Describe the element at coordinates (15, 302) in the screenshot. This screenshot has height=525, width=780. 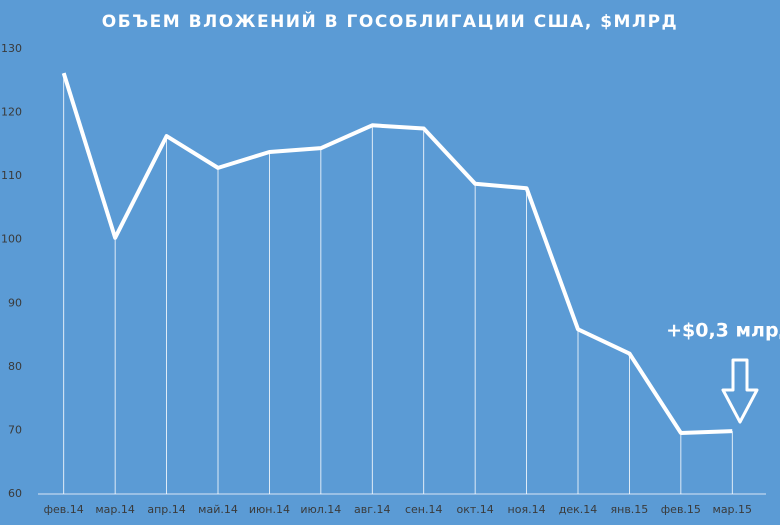
I see `y-tick-label: 90` at that location.